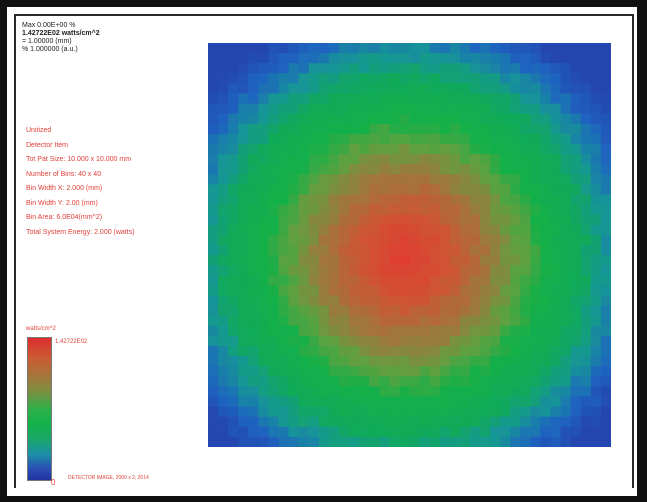 Image resolution: width=647 pixels, height=502 pixels. I want to click on bin-area: Bin Area: 6.0E04(mm^2), so click(64, 217).